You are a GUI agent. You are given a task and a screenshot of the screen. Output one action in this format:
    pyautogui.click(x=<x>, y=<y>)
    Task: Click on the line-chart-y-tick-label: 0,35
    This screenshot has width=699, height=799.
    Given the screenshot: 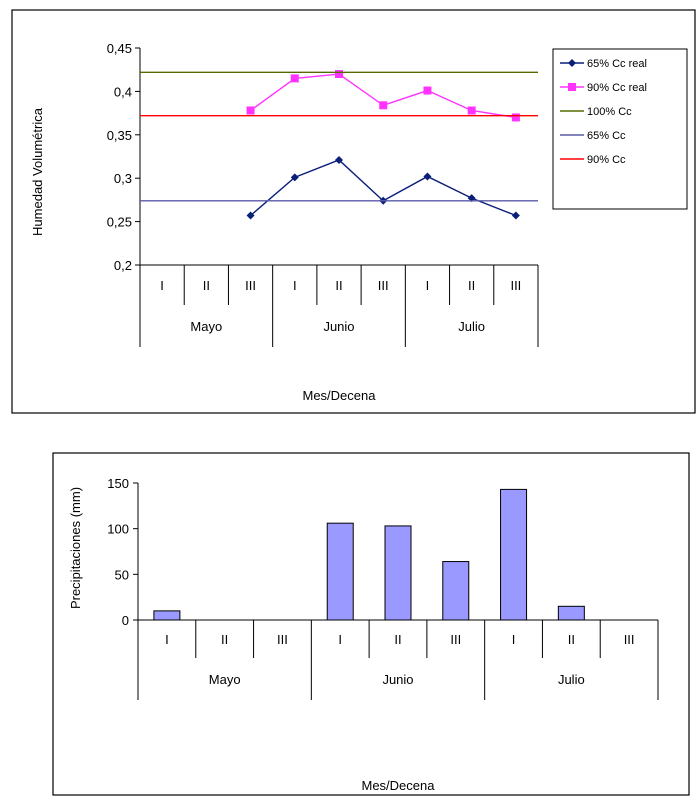 What is the action you would take?
    pyautogui.click(x=119, y=135)
    